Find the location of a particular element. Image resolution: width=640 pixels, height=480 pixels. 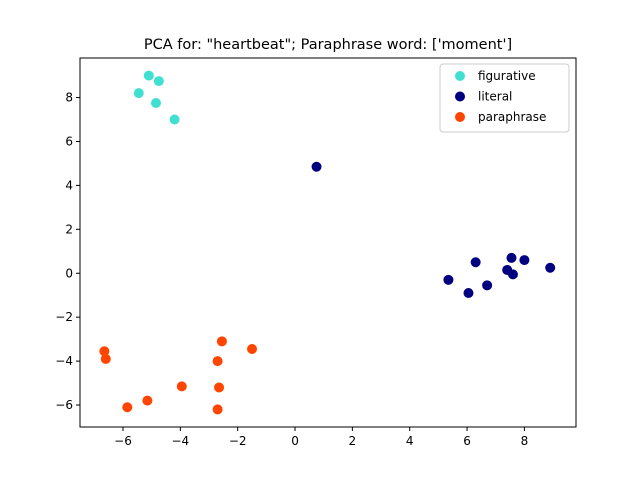

y-tick-label: 0 is located at coordinates (69, 273).